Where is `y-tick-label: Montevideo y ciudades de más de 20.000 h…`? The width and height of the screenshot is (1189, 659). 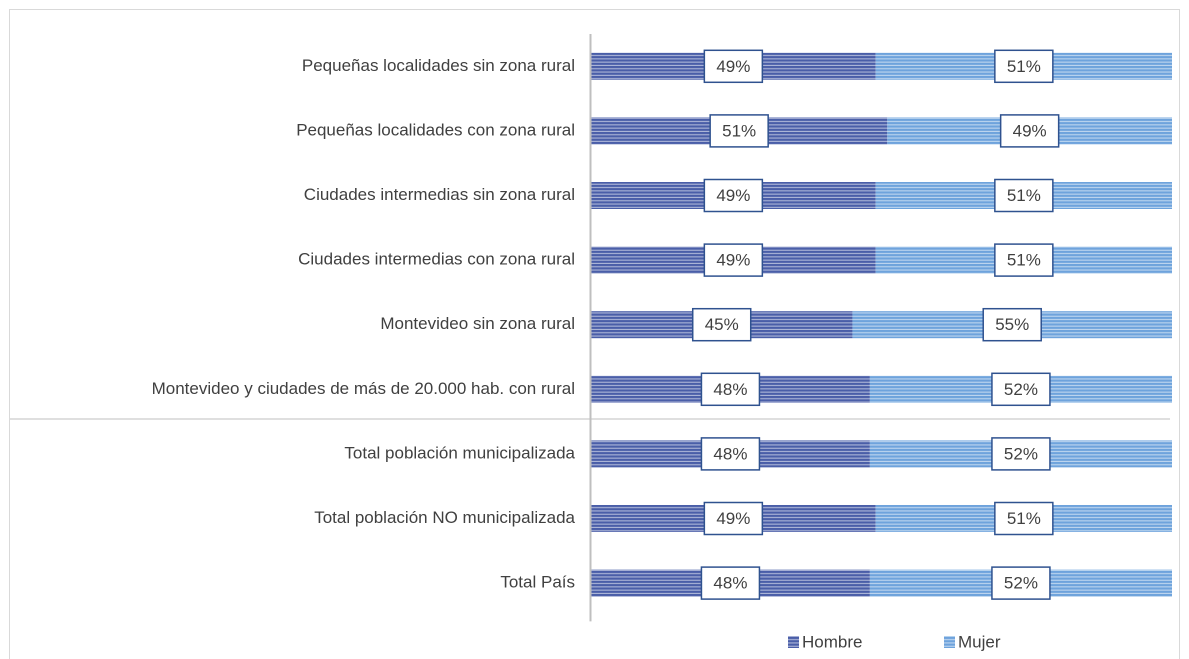 y-tick-label: Montevideo y ciudades de más de 20.000 h… is located at coordinates (363, 388).